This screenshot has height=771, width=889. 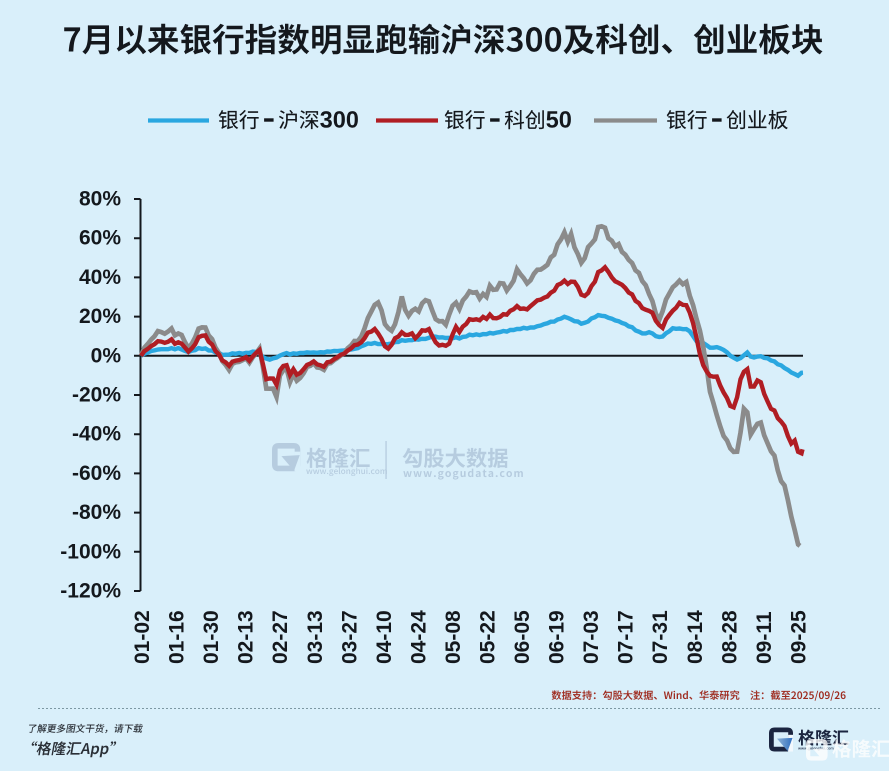 I want to click on svg-text: -20%, so click(x=96, y=395).